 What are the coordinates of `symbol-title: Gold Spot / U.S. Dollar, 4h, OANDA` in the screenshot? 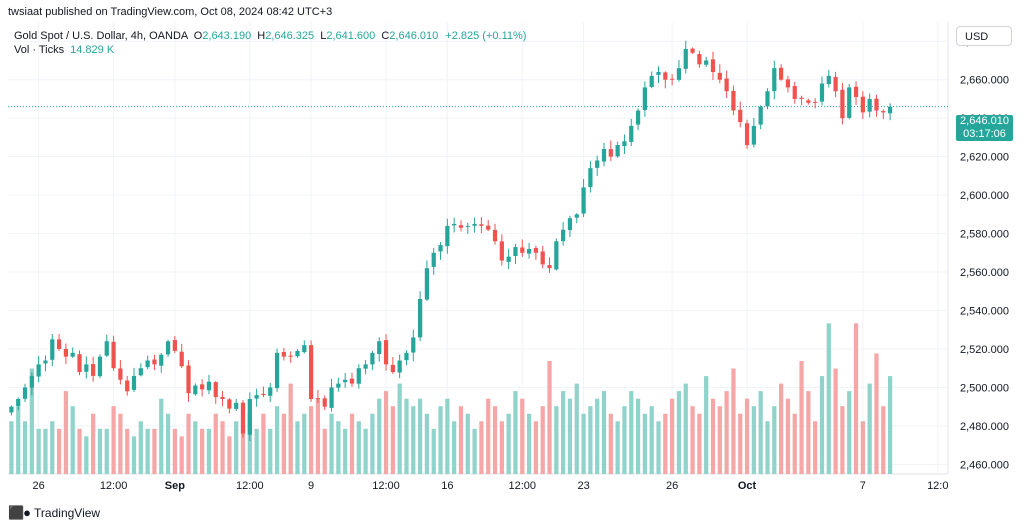 It's located at (101, 36).